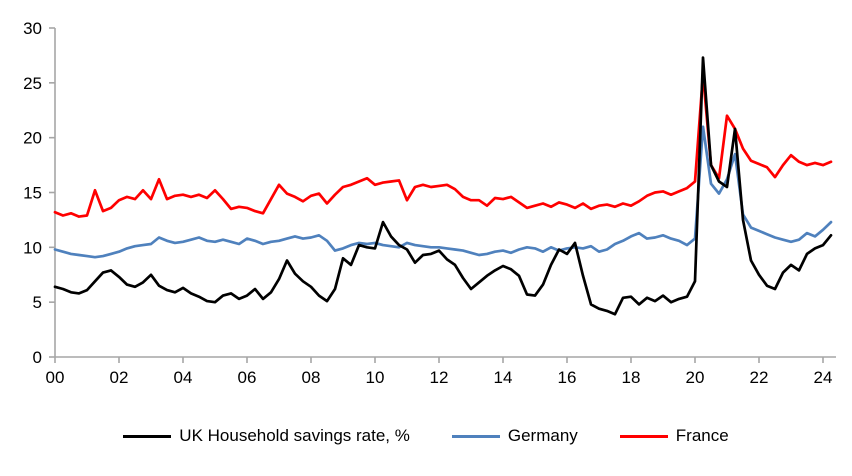  Describe the element at coordinates (631, 377) in the screenshot. I see `x-tick-label: 18` at that location.